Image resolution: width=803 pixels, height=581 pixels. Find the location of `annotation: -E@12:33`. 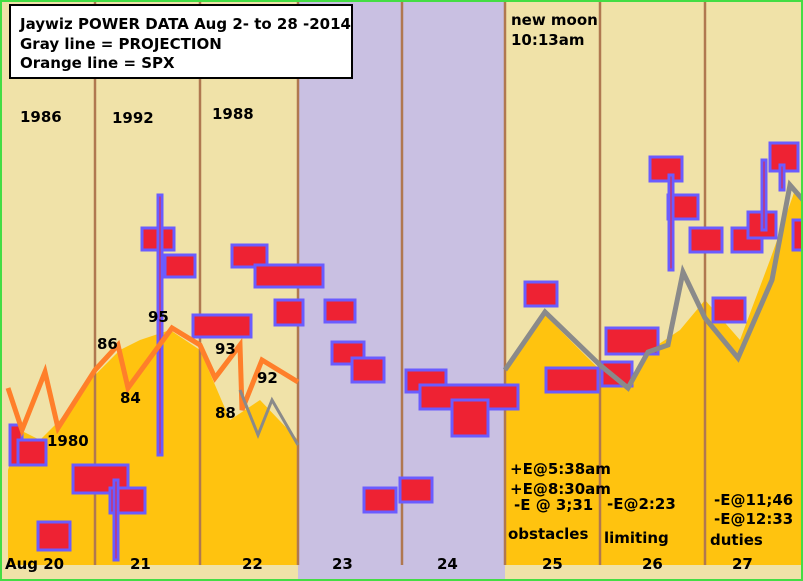

annotation: -E@12:33 is located at coordinates (753, 519).